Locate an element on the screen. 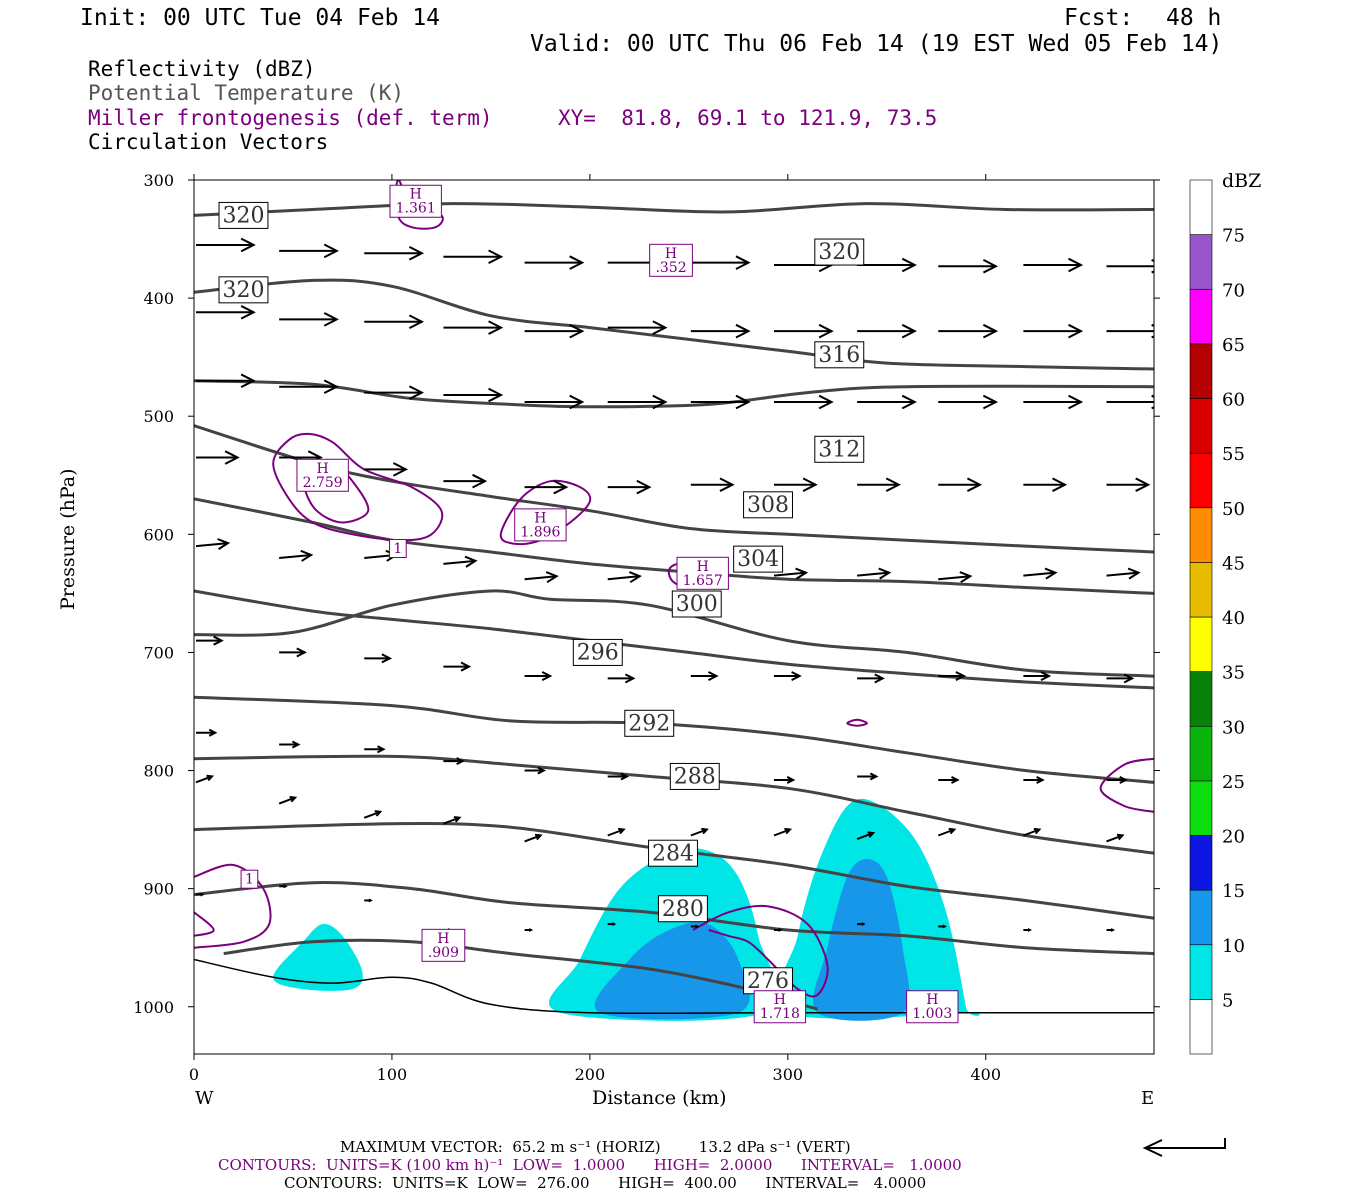 This screenshot has height=1200, width=1350. colorbar-tick-label: 35 is located at coordinates (1233, 673).